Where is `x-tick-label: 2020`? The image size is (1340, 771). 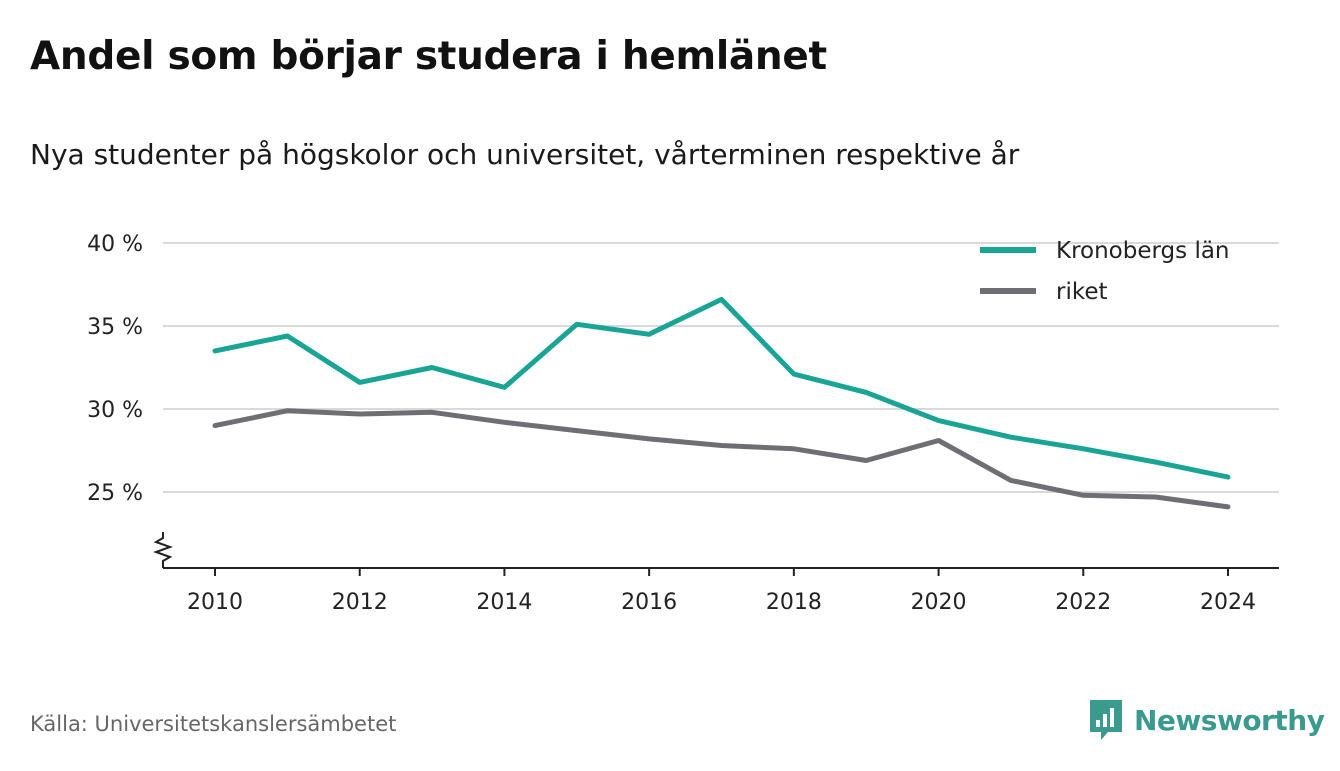 x-tick-label: 2020 is located at coordinates (939, 602).